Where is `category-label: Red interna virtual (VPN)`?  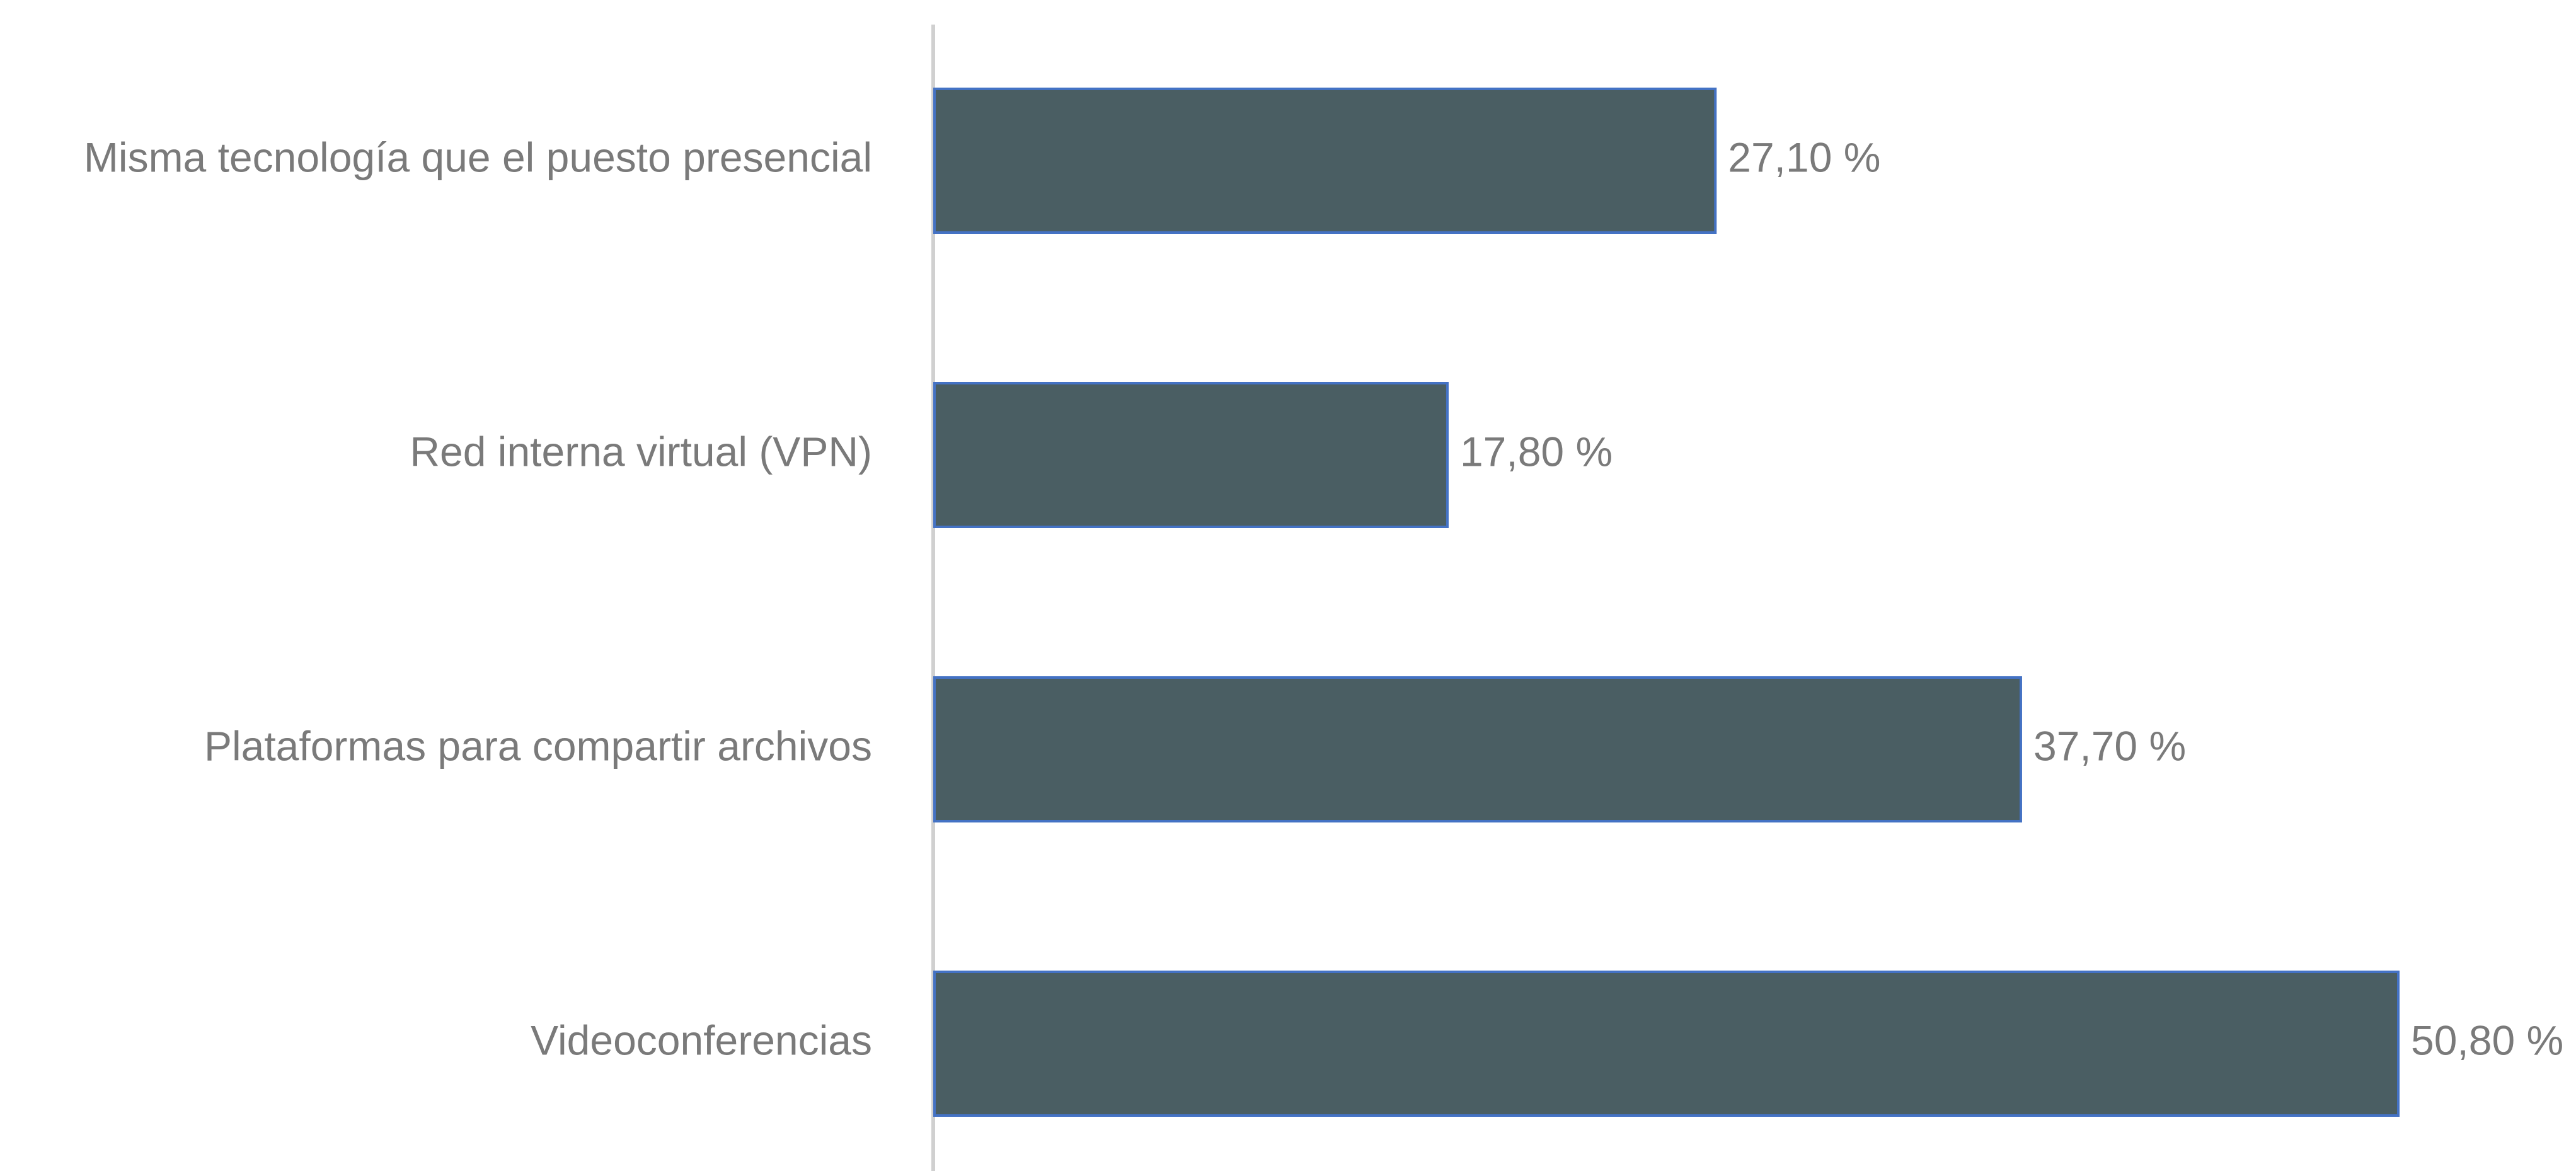
category-label: Red interna virtual (VPN) is located at coordinates (641, 451).